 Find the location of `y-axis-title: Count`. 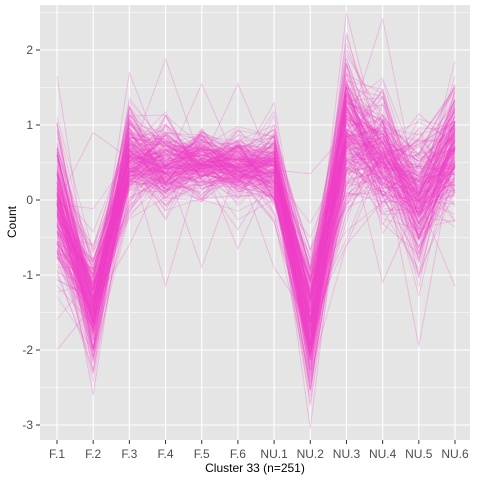

y-axis-title: Count is located at coordinates (12, 221).